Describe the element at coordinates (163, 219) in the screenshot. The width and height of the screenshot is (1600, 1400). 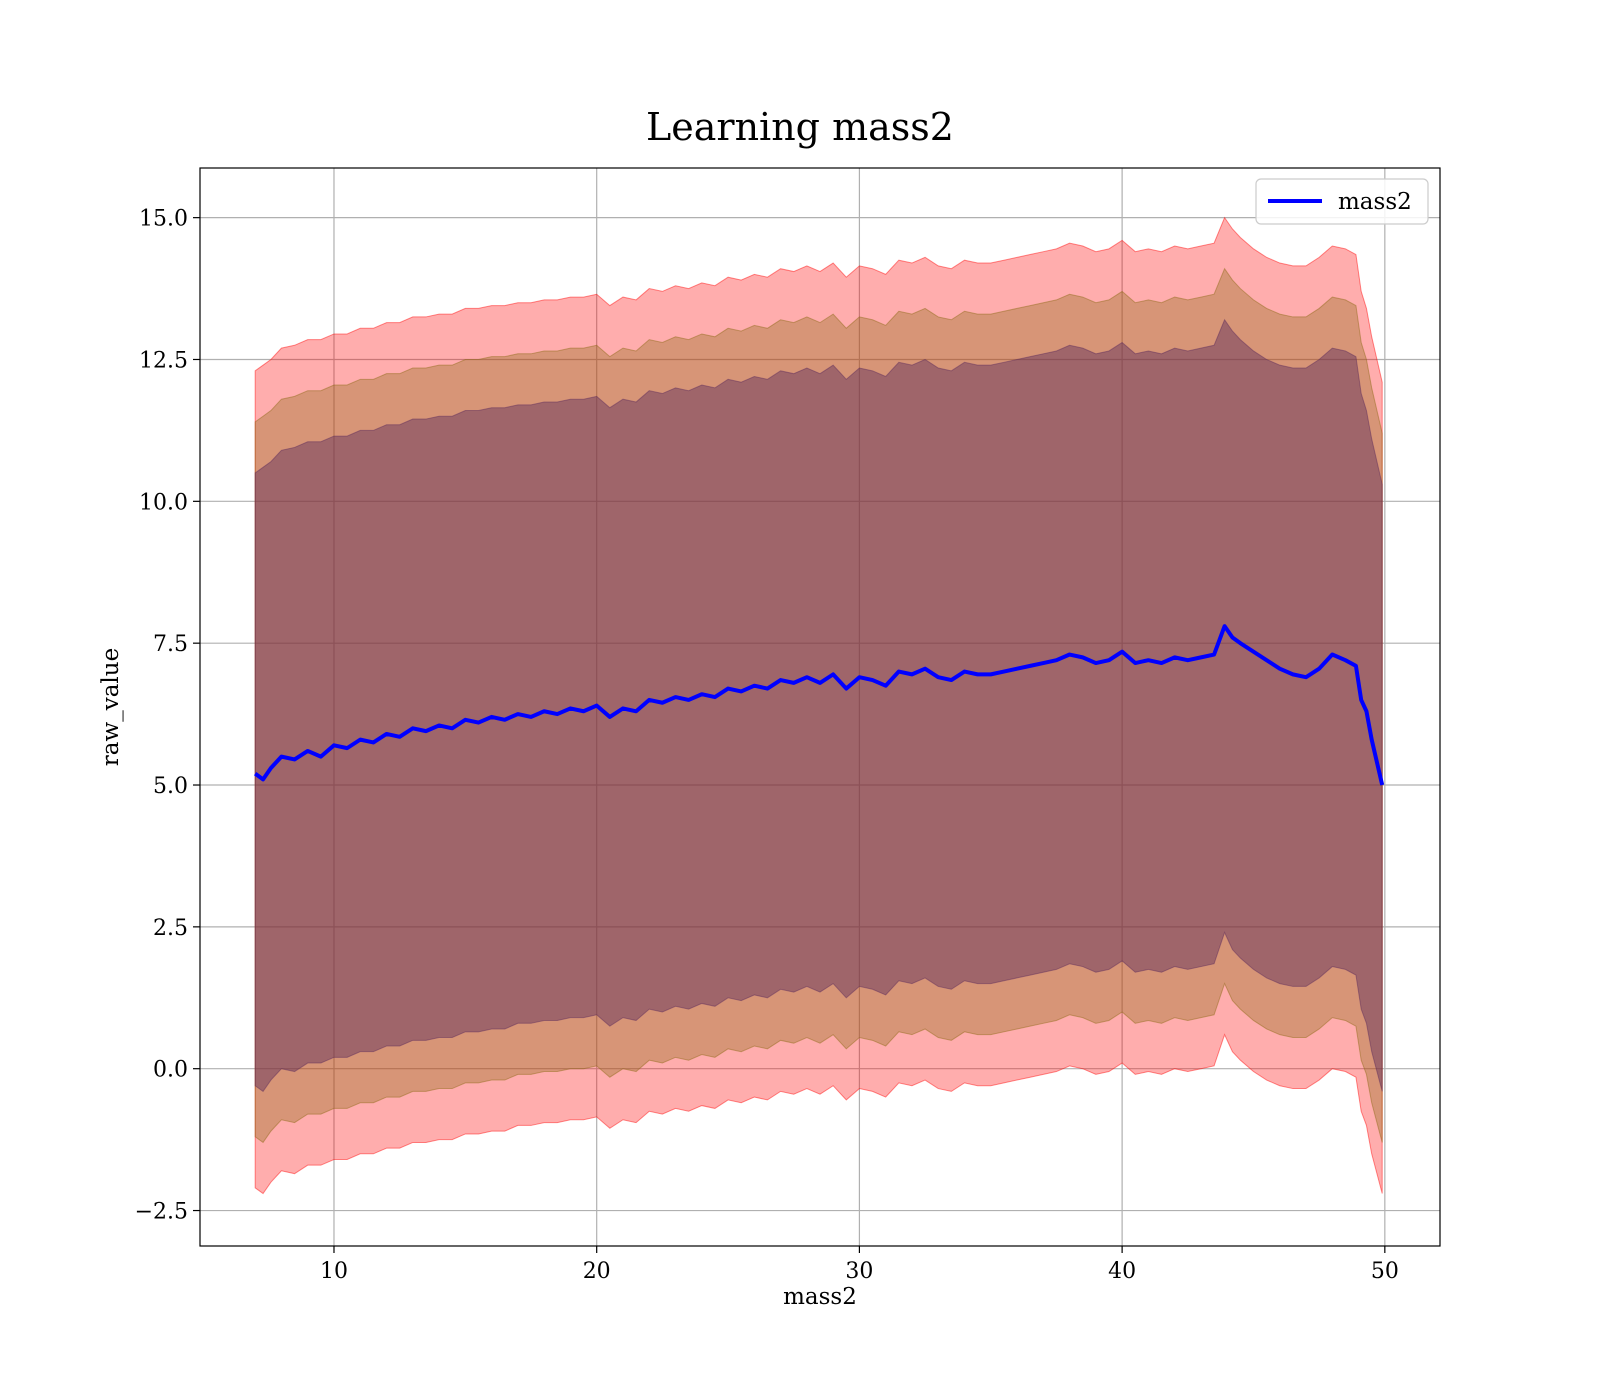
I see `y-tick-label: 15.0` at that location.